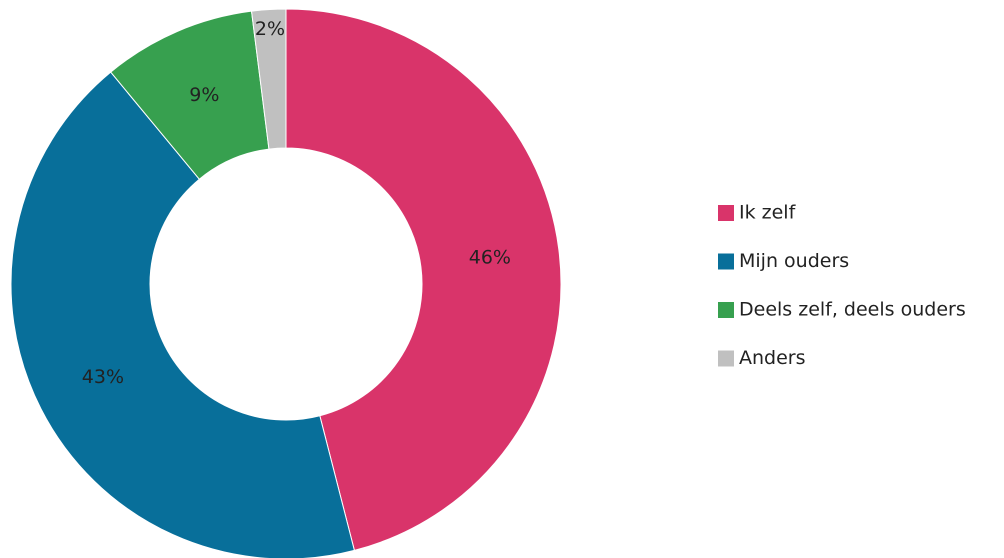 Image resolution: width=1004 pixels, height=558 pixels. I want to click on legend-label: Deels zelf, deels ouders, so click(852, 310).